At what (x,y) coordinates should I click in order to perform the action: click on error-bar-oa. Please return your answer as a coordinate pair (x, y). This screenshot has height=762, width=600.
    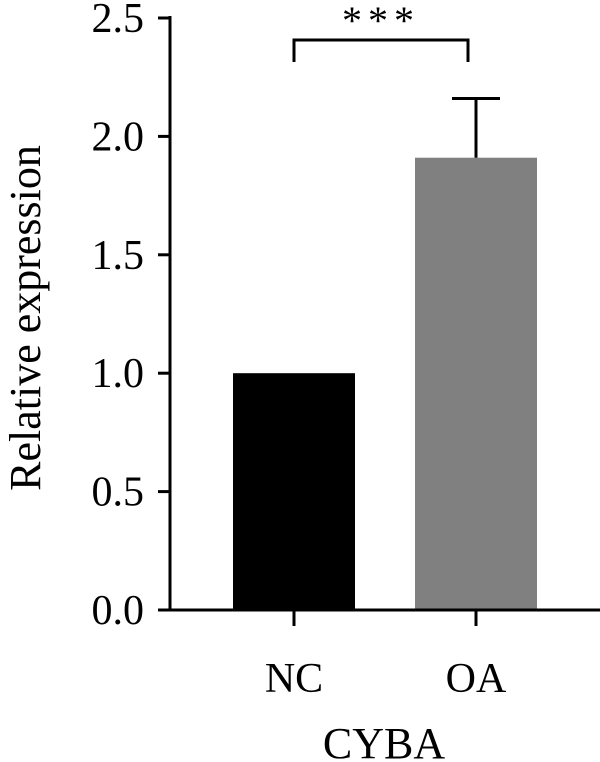
    Looking at the image, I should click on (476, 127).